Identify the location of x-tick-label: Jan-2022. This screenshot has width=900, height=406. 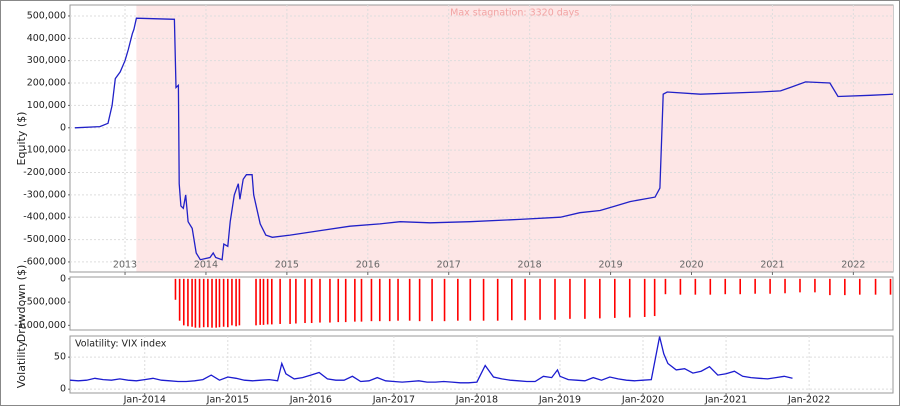
(808, 400).